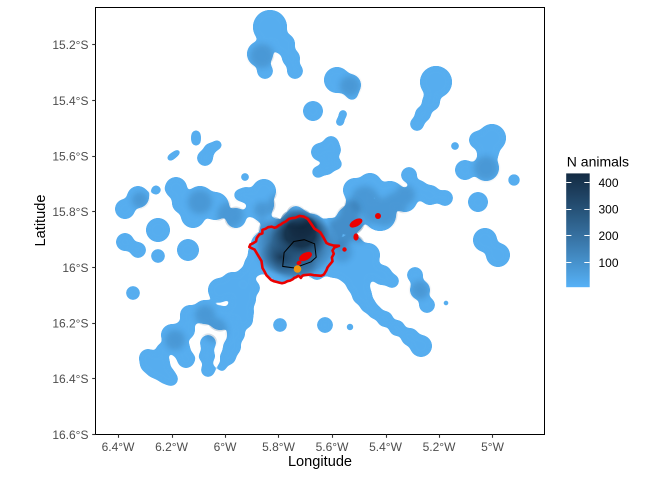 Image resolution: width=672 pixels, height=480 pixels. What do you see at coordinates (332, 447) in the screenshot?
I see `svg-text: 5.6°W` at bounding box center [332, 447].